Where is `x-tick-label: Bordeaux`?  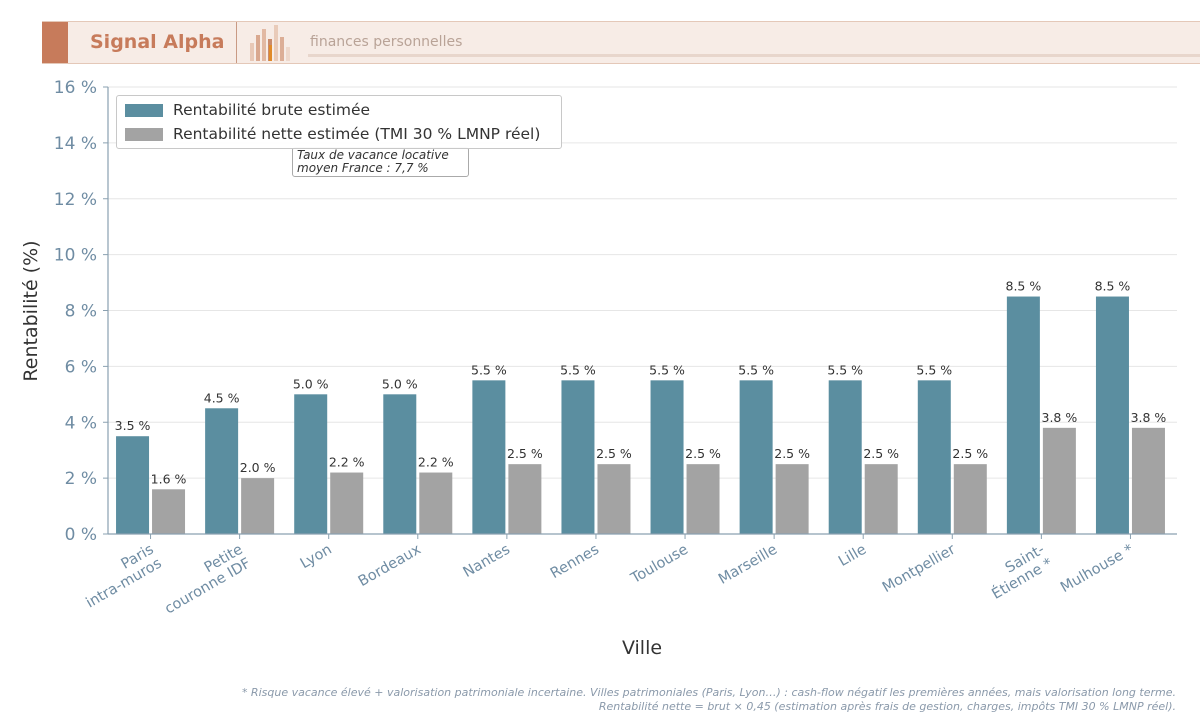 x-tick-label: Bordeaux is located at coordinates (390, 565).